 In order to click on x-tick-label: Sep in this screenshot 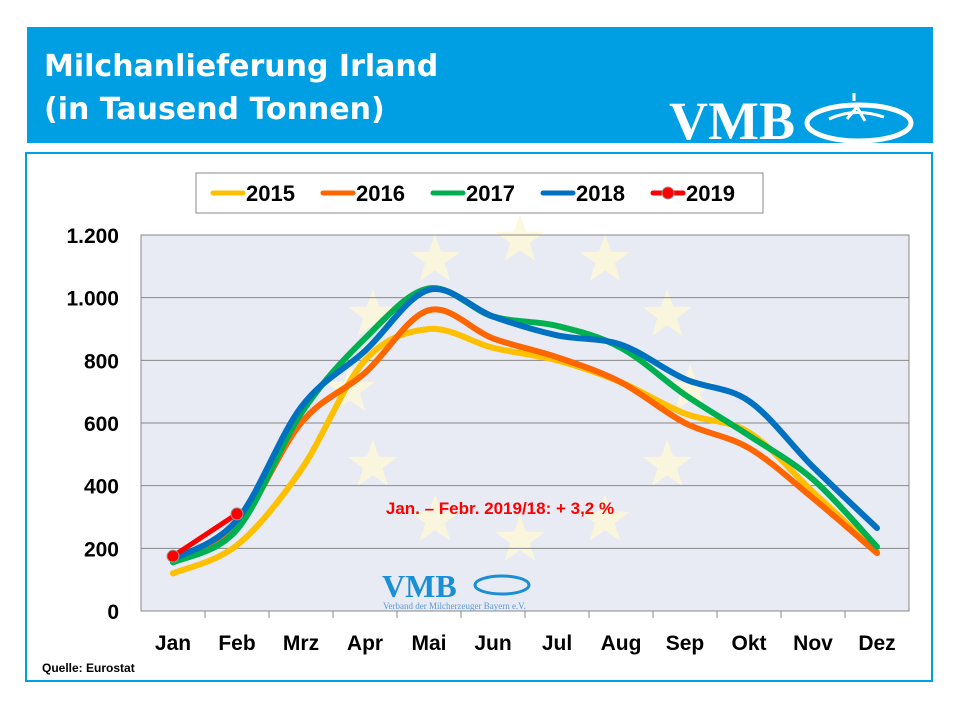, I will do `click(685, 643)`.